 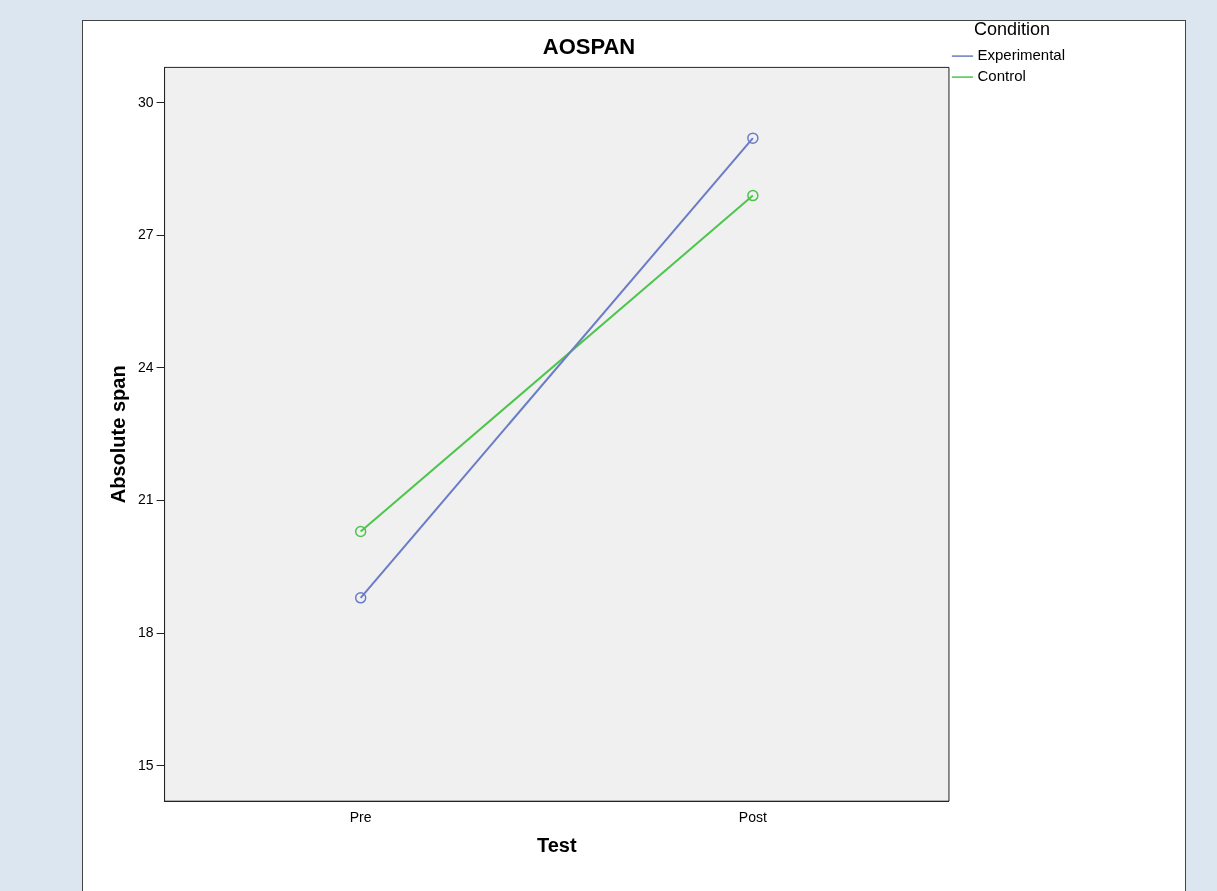 What do you see at coordinates (589, 47) in the screenshot?
I see `chart-title: AOSPAN` at bounding box center [589, 47].